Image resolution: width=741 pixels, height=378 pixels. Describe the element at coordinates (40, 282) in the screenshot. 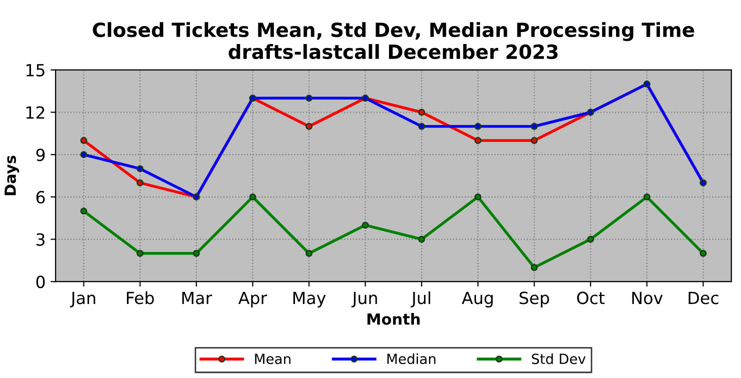

I see `y-tick-label: 0` at that location.